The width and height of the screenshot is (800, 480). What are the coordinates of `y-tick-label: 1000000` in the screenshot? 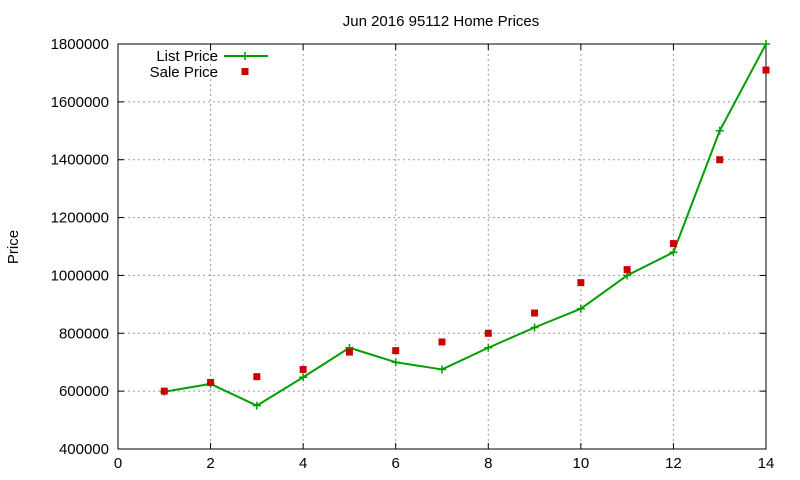 It's located at (80, 275).